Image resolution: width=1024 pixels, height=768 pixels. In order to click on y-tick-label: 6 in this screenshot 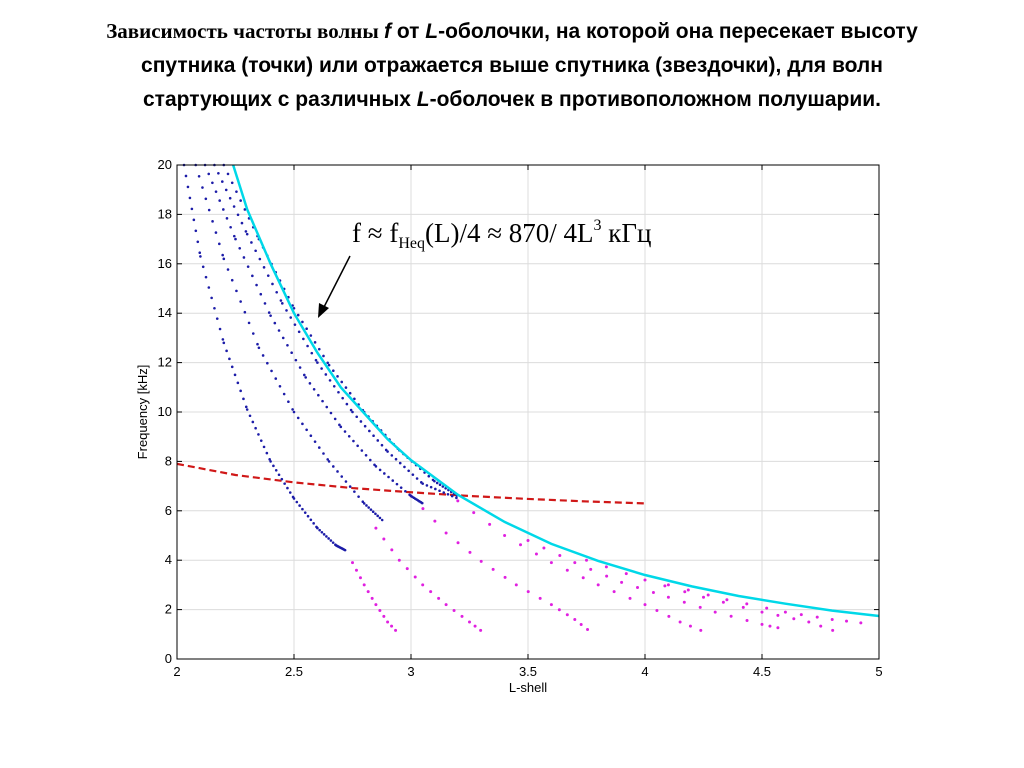, I will do `click(168, 510)`.